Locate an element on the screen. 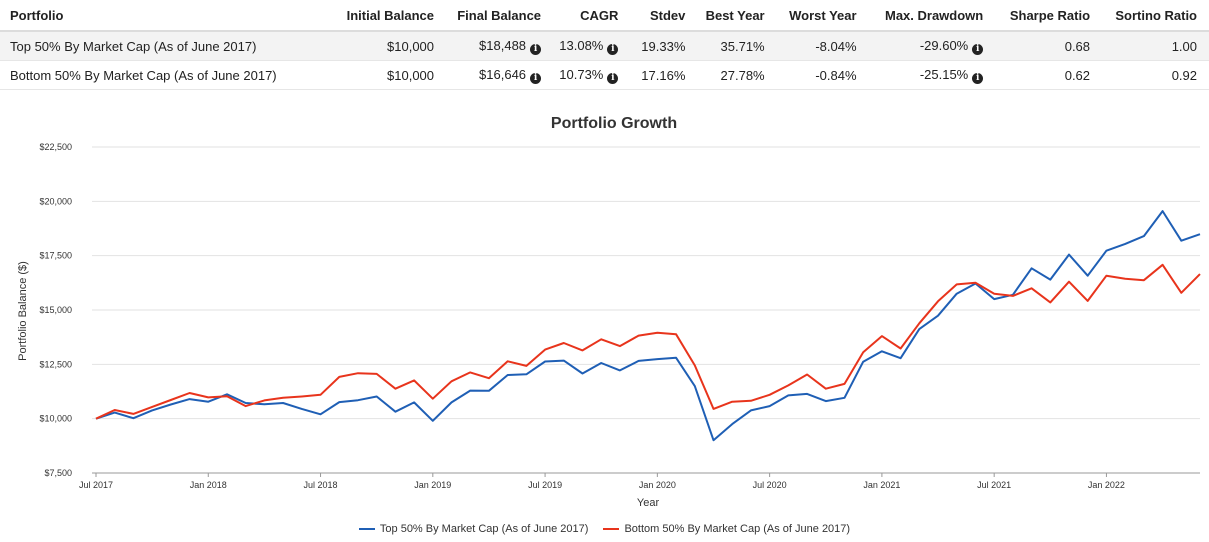 This screenshot has width=1209, height=542. stdev: 17.16% is located at coordinates (656, 75).